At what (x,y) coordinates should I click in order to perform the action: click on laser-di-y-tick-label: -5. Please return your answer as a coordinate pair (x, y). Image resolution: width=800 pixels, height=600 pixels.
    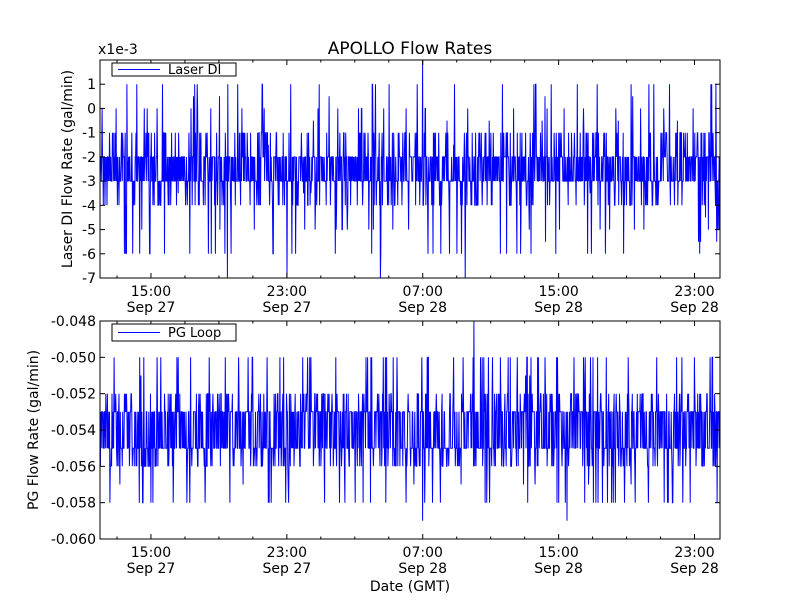
    Looking at the image, I should click on (89, 231).